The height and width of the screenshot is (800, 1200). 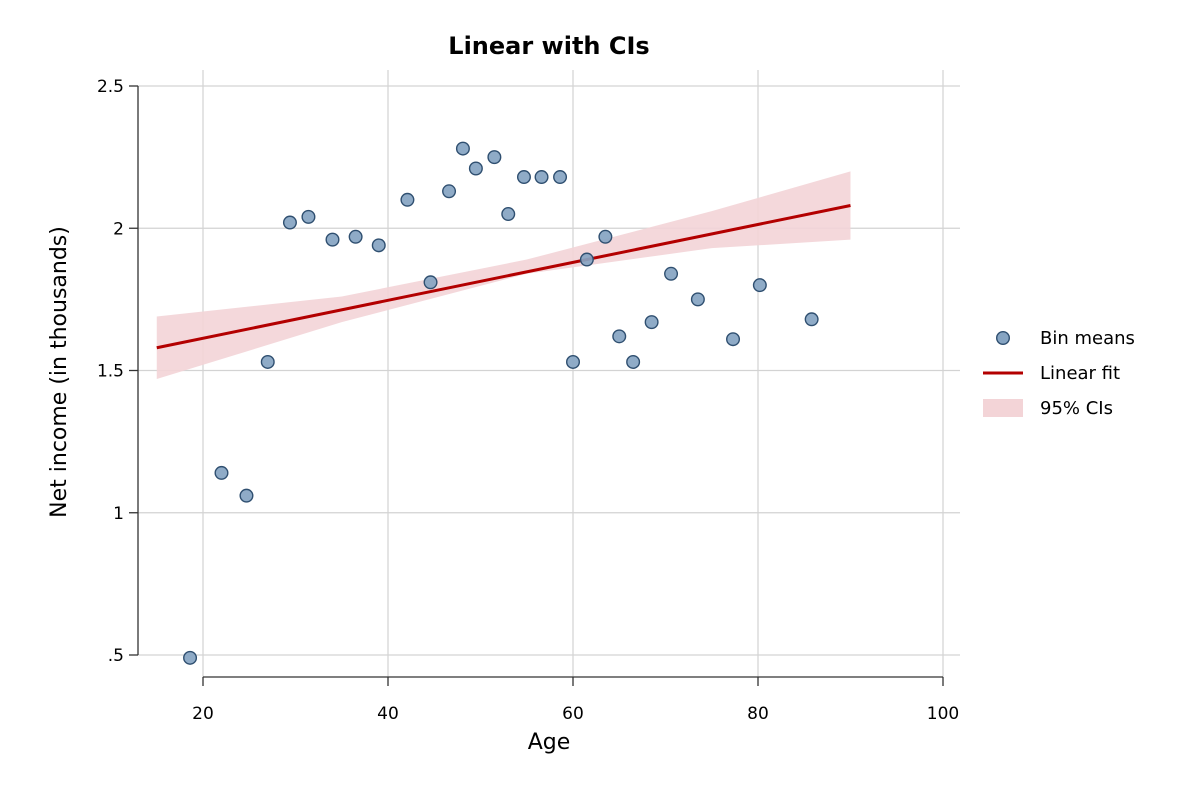 I want to click on x-axis-label: Age, so click(x=549, y=742).